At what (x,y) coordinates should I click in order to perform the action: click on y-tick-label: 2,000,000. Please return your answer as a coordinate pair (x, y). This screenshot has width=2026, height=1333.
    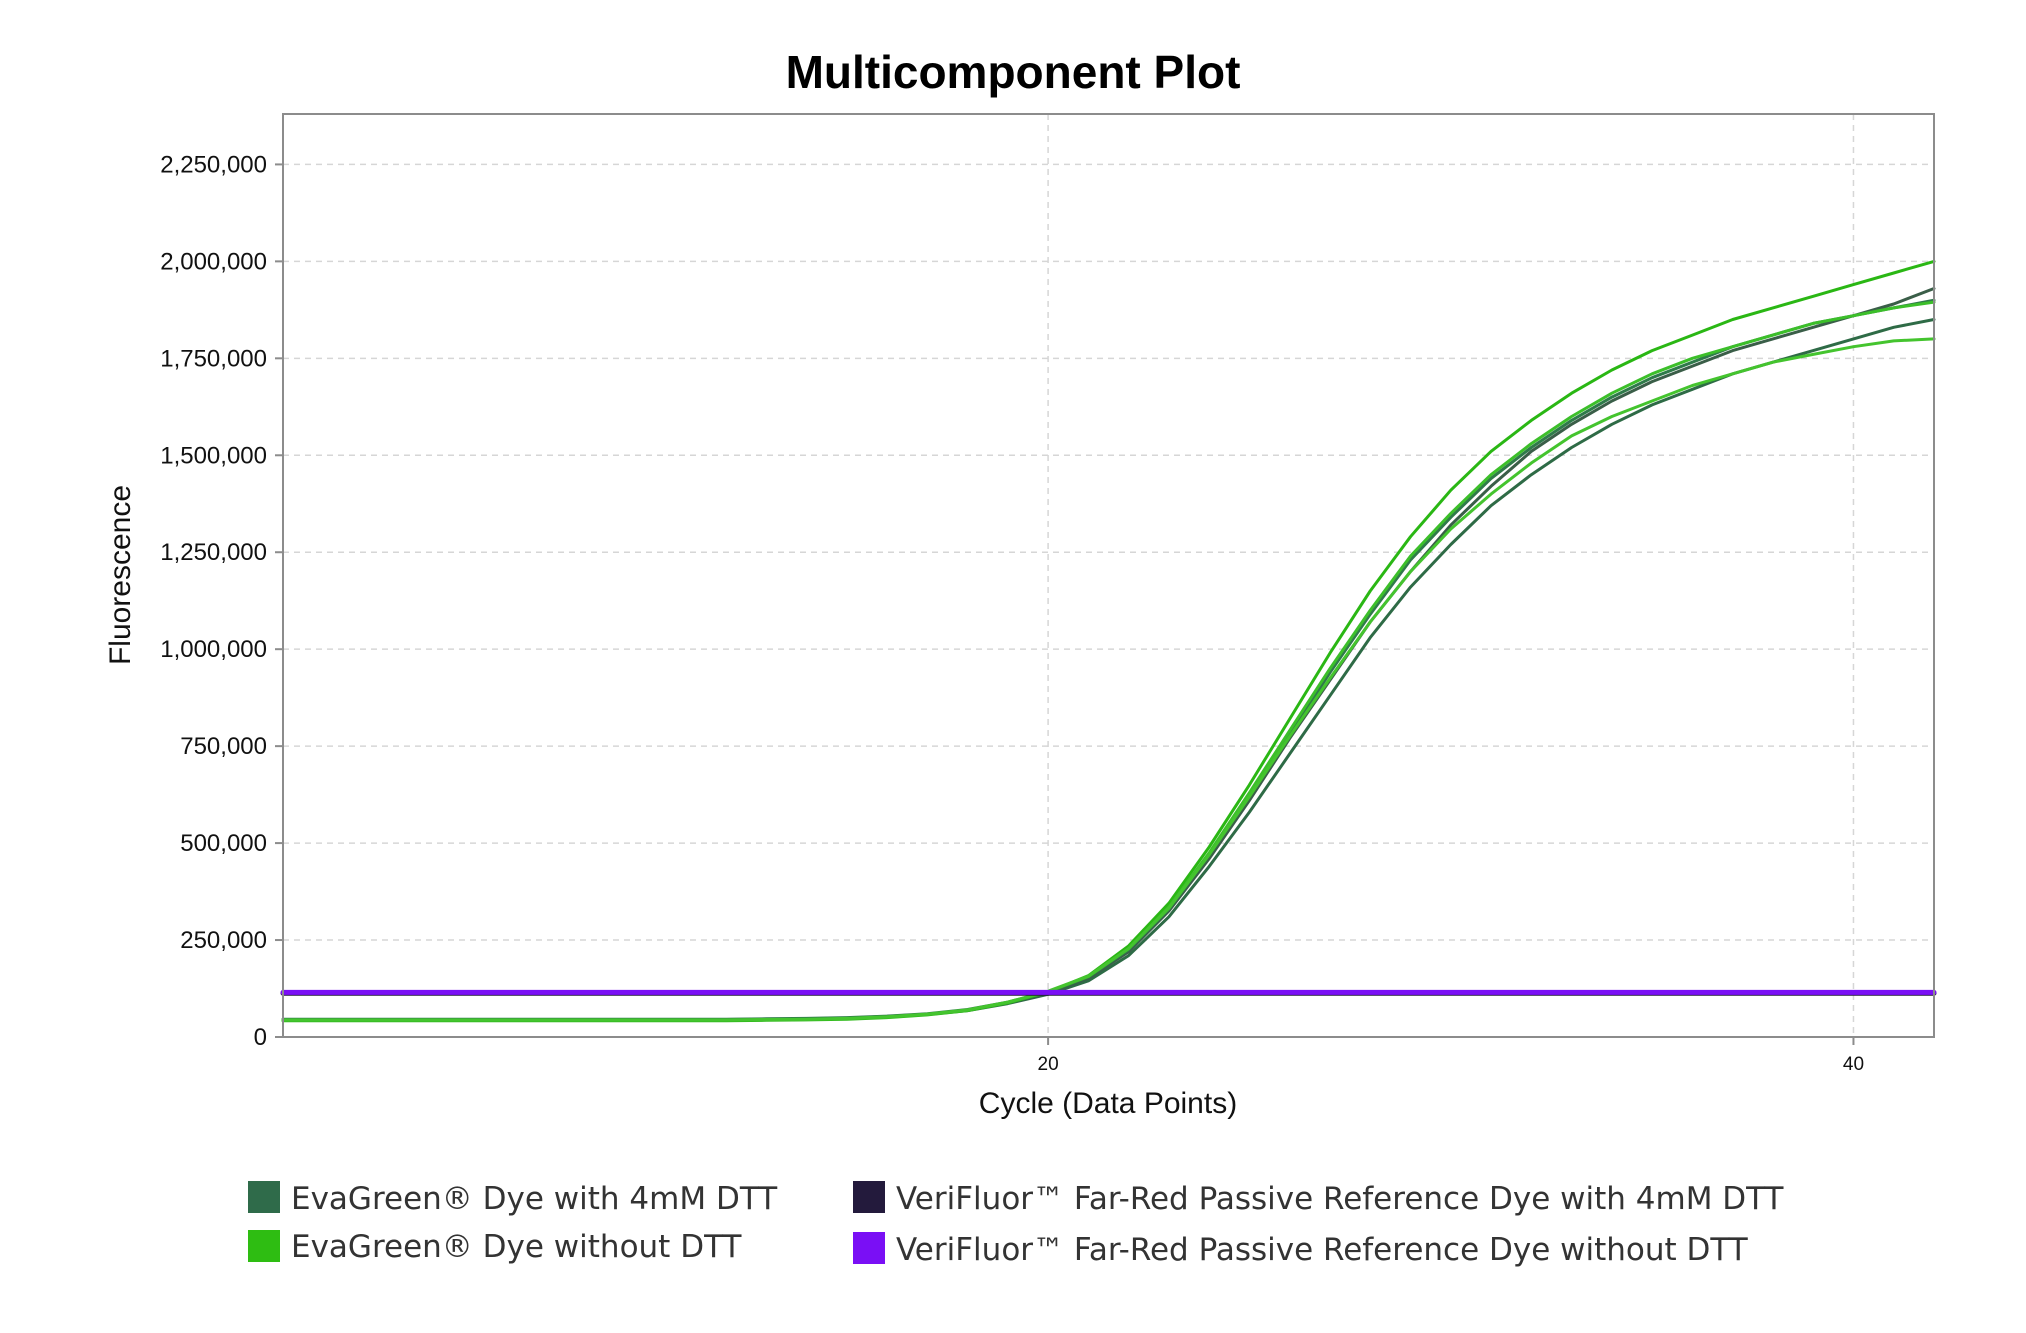
    Looking at the image, I should click on (213, 261).